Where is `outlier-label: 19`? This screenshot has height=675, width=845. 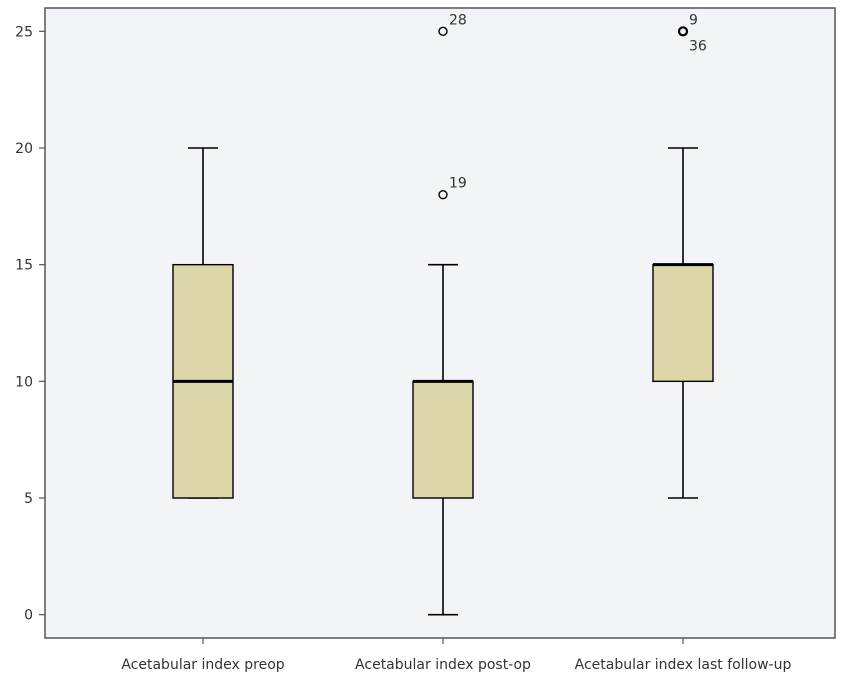 outlier-label: 19 is located at coordinates (458, 184).